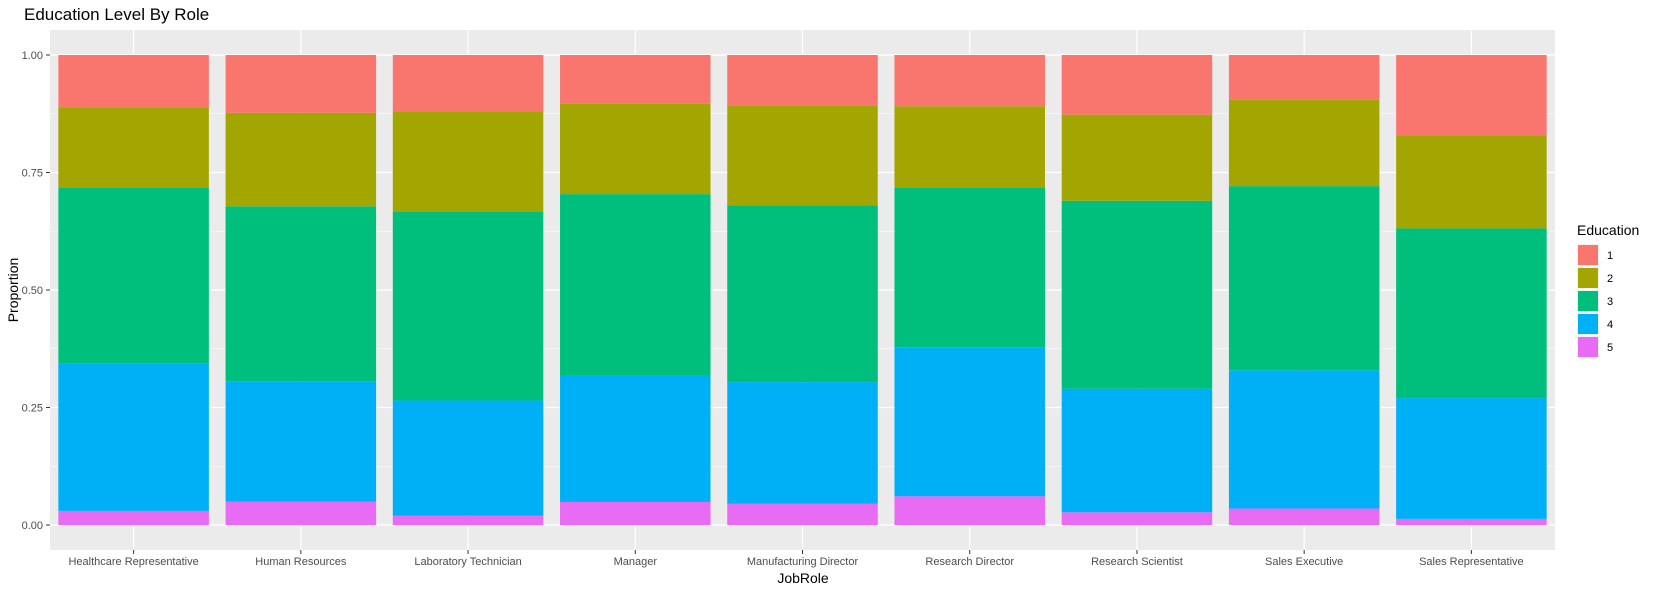  I want to click on legend-label-3: 3, so click(1610, 302).